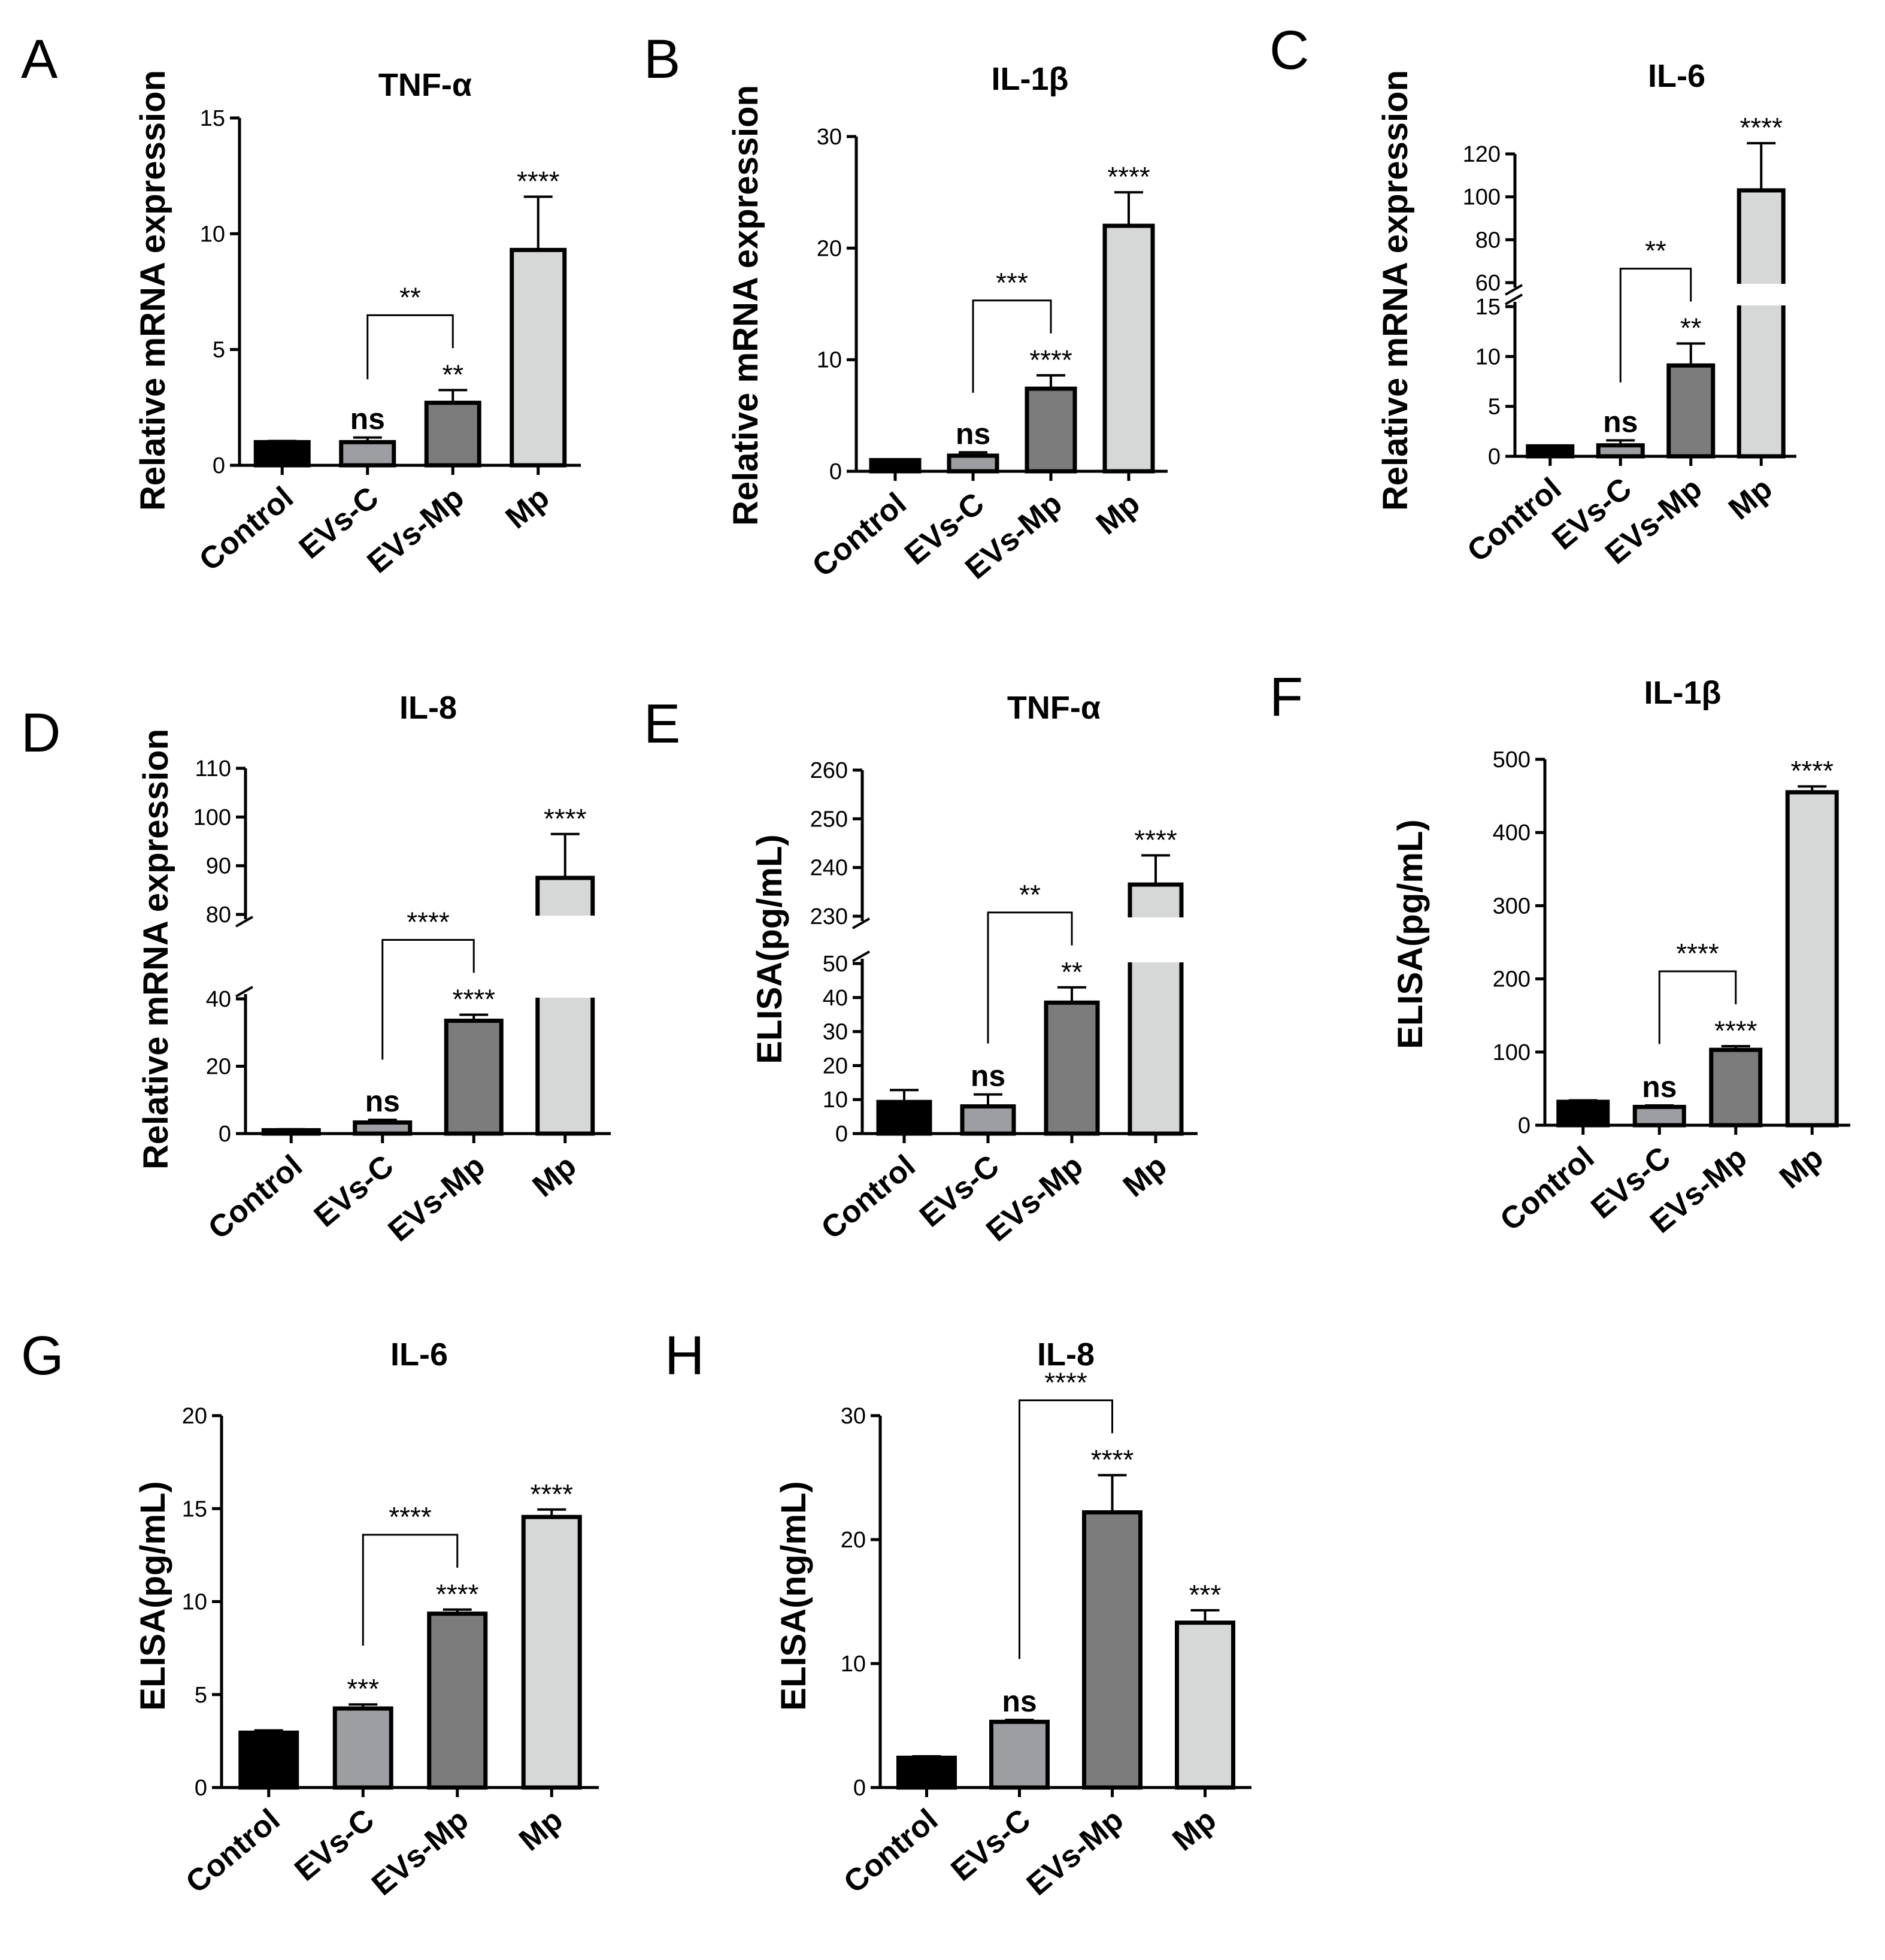 The width and height of the screenshot is (1885, 1960). What do you see at coordinates (662, 59) in the screenshot?
I see `panel-letter: B` at bounding box center [662, 59].